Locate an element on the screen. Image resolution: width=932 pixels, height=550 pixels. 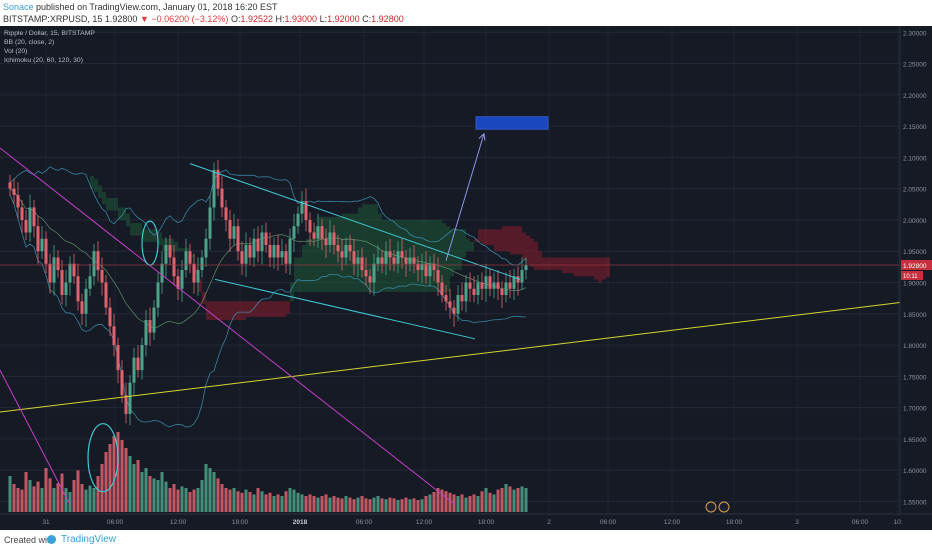
legend-item: BB (20, close, 2) is located at coordinates (29, 42).